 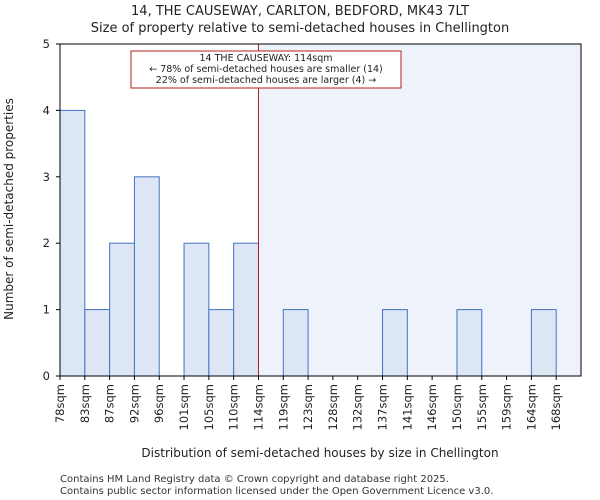 What do you see at coordinates (457, 407) in the screenshot?
I see `x-tick-label: 150sqm` at bounding box center [457, 407].